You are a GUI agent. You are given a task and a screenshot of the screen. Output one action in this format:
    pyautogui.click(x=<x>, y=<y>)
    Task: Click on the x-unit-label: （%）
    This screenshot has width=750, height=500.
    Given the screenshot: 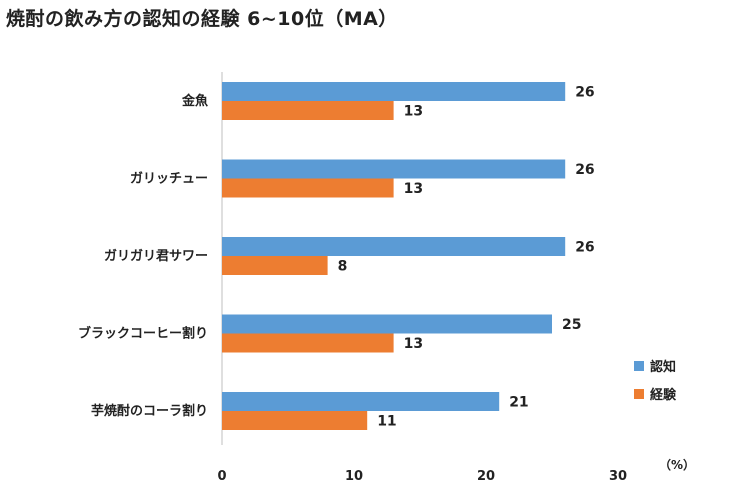 What is the action you would take?
    pyautogui.click(x=677, y=464)
    